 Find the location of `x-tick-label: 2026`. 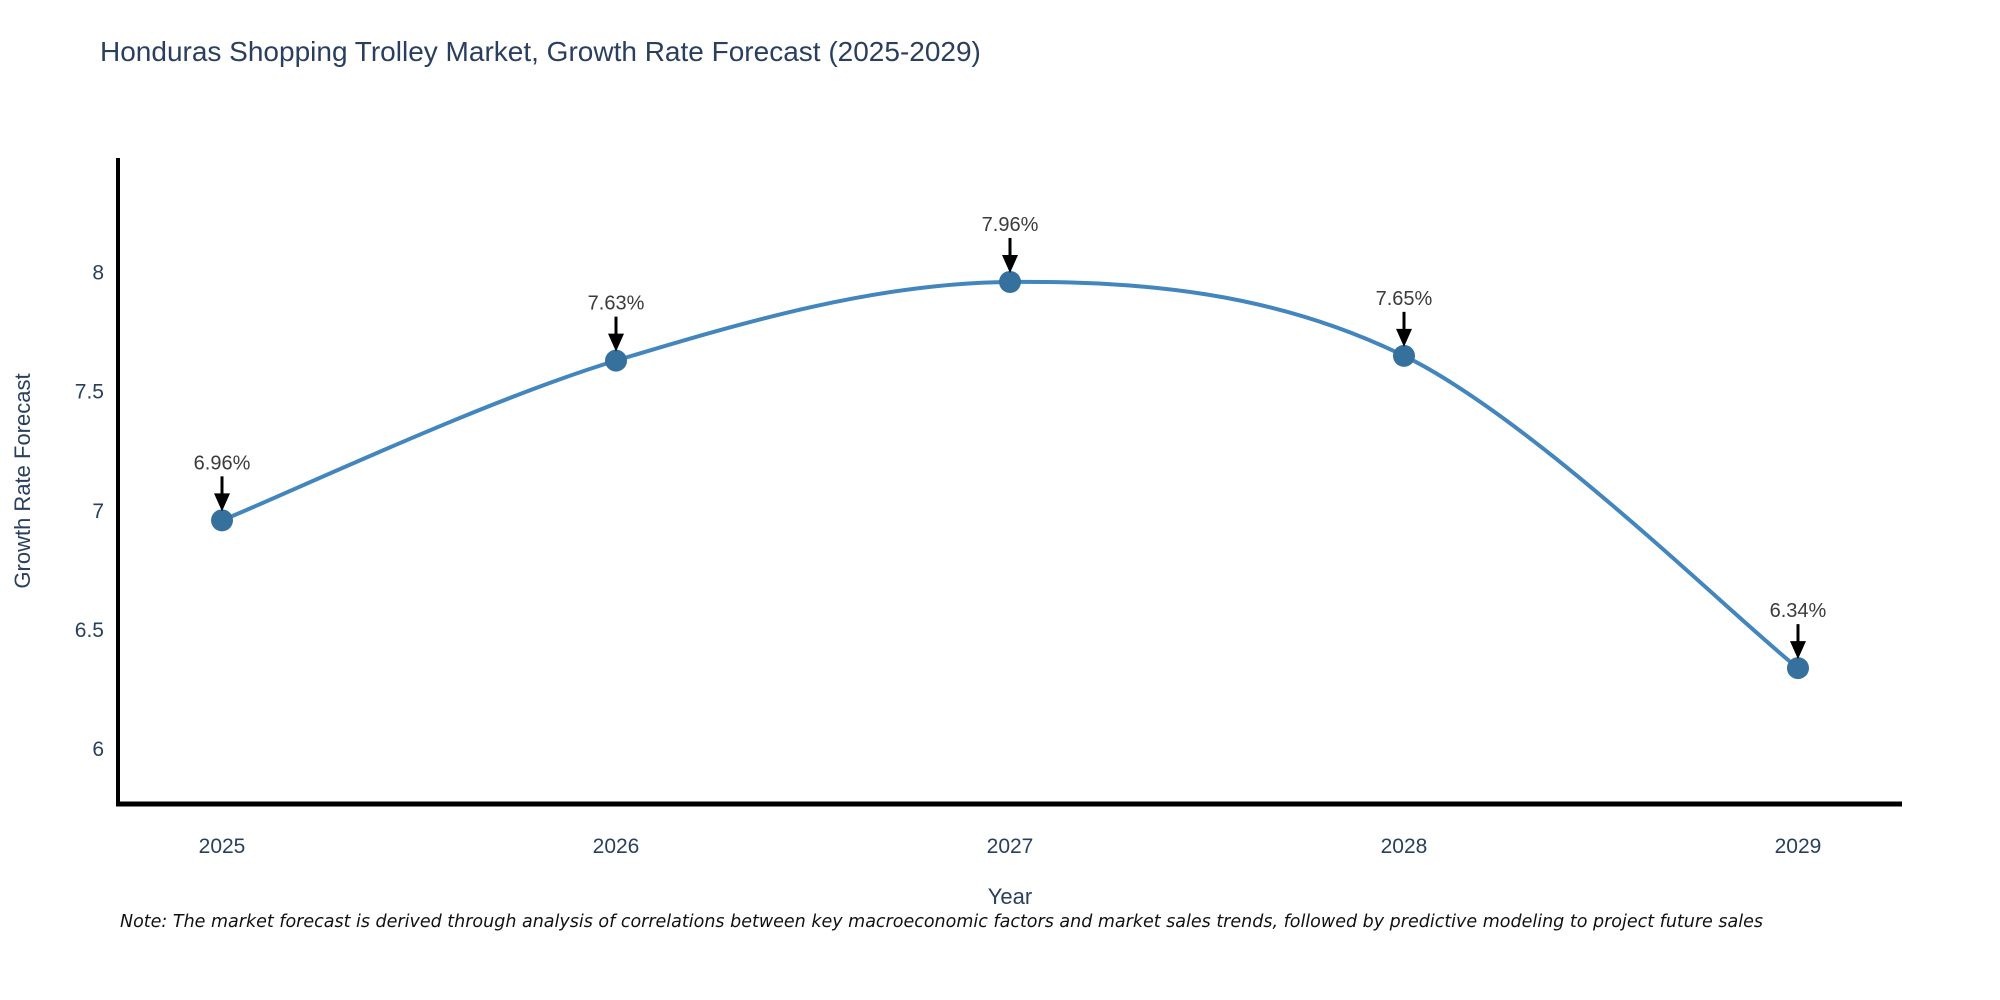

x-tick-label: 2026 is located at coordinates (616, 846).